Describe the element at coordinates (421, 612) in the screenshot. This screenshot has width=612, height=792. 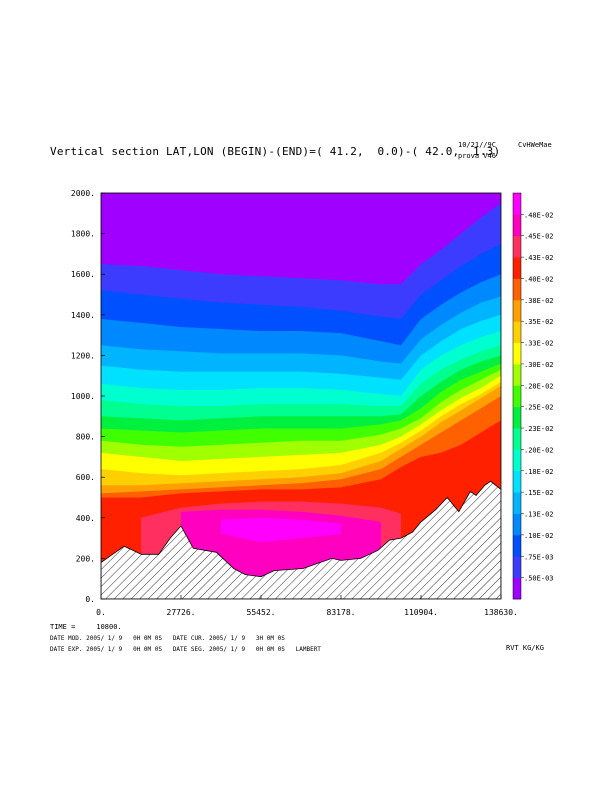
I see `x-tick-label: 110904.` at that location.